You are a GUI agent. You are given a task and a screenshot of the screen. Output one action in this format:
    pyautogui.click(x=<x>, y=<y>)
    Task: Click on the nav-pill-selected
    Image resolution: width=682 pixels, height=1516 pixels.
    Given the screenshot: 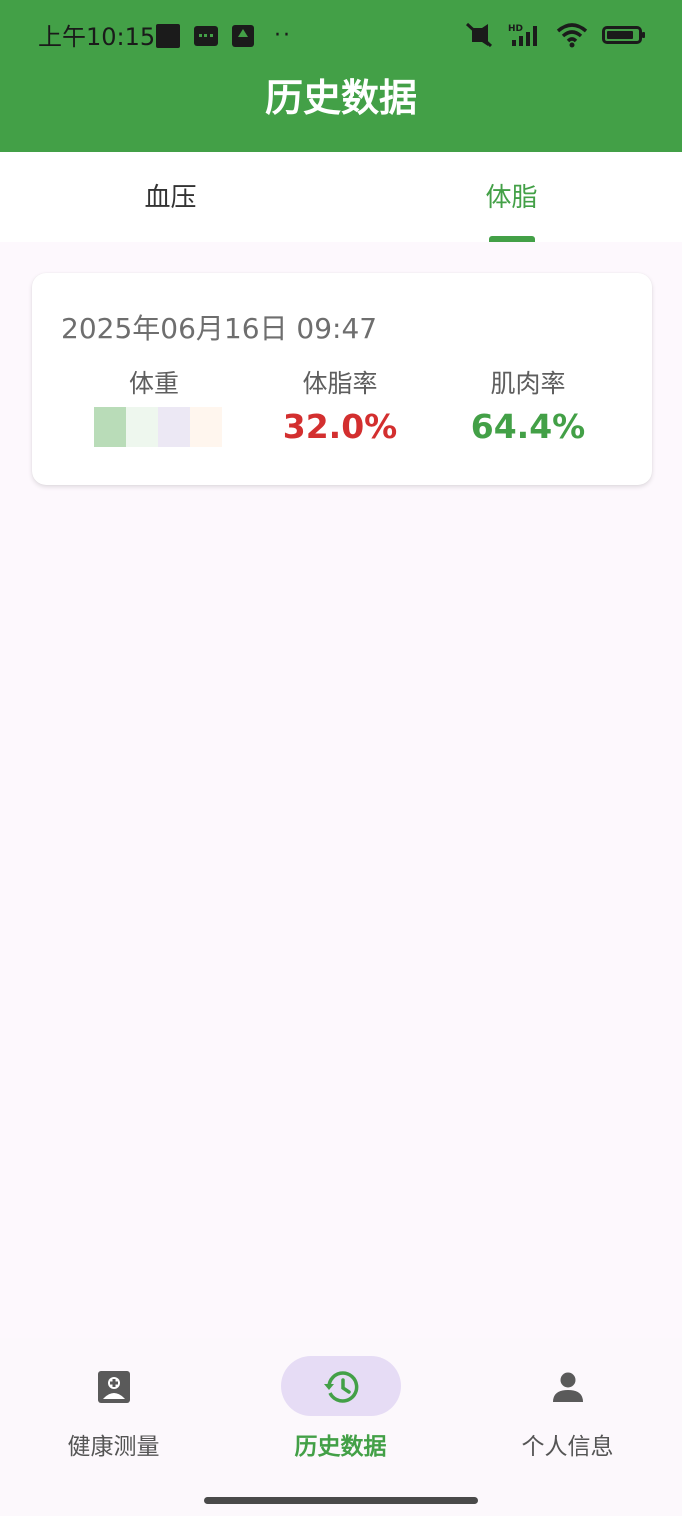 What is the action you would take?
    pyautogui.click(x=341, y=1386)
    